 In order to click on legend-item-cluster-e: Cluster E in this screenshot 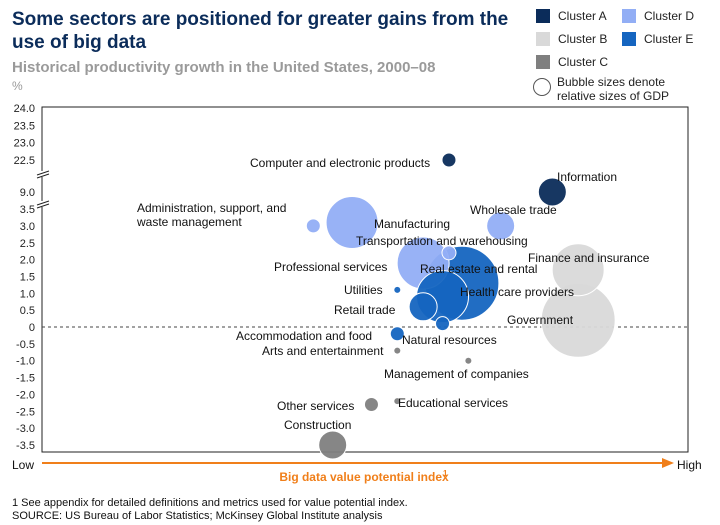, I will do `click(657, 39)`.